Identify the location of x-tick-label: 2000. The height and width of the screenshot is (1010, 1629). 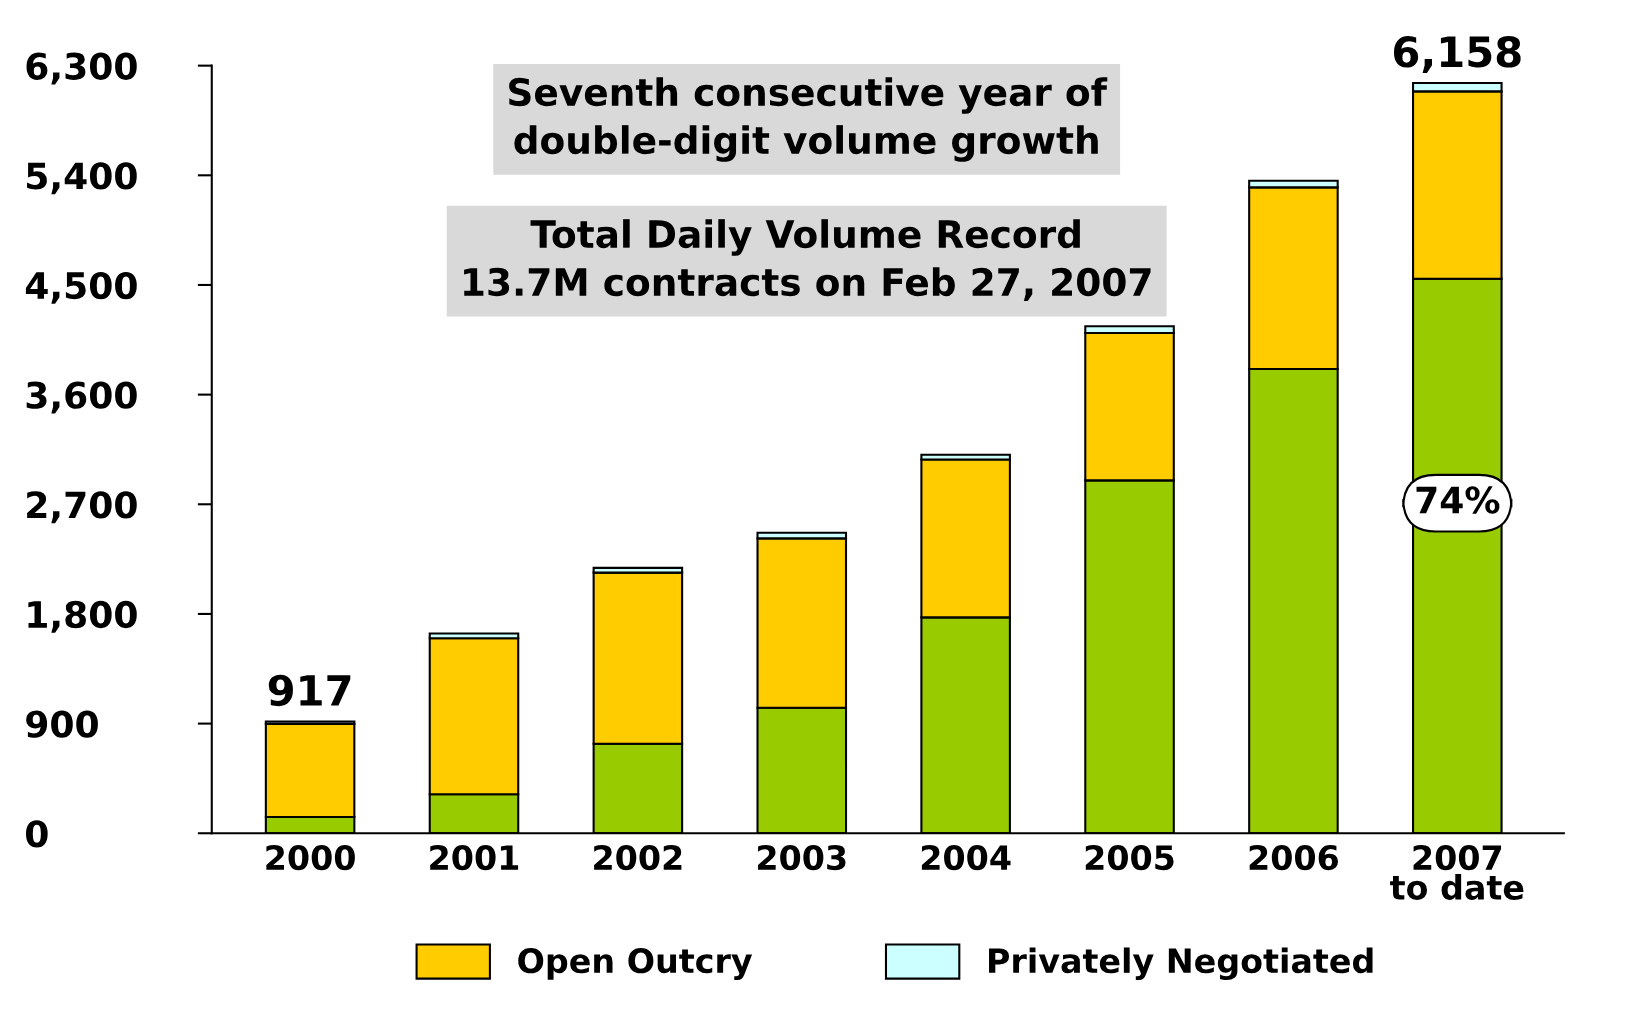
(310, 857).